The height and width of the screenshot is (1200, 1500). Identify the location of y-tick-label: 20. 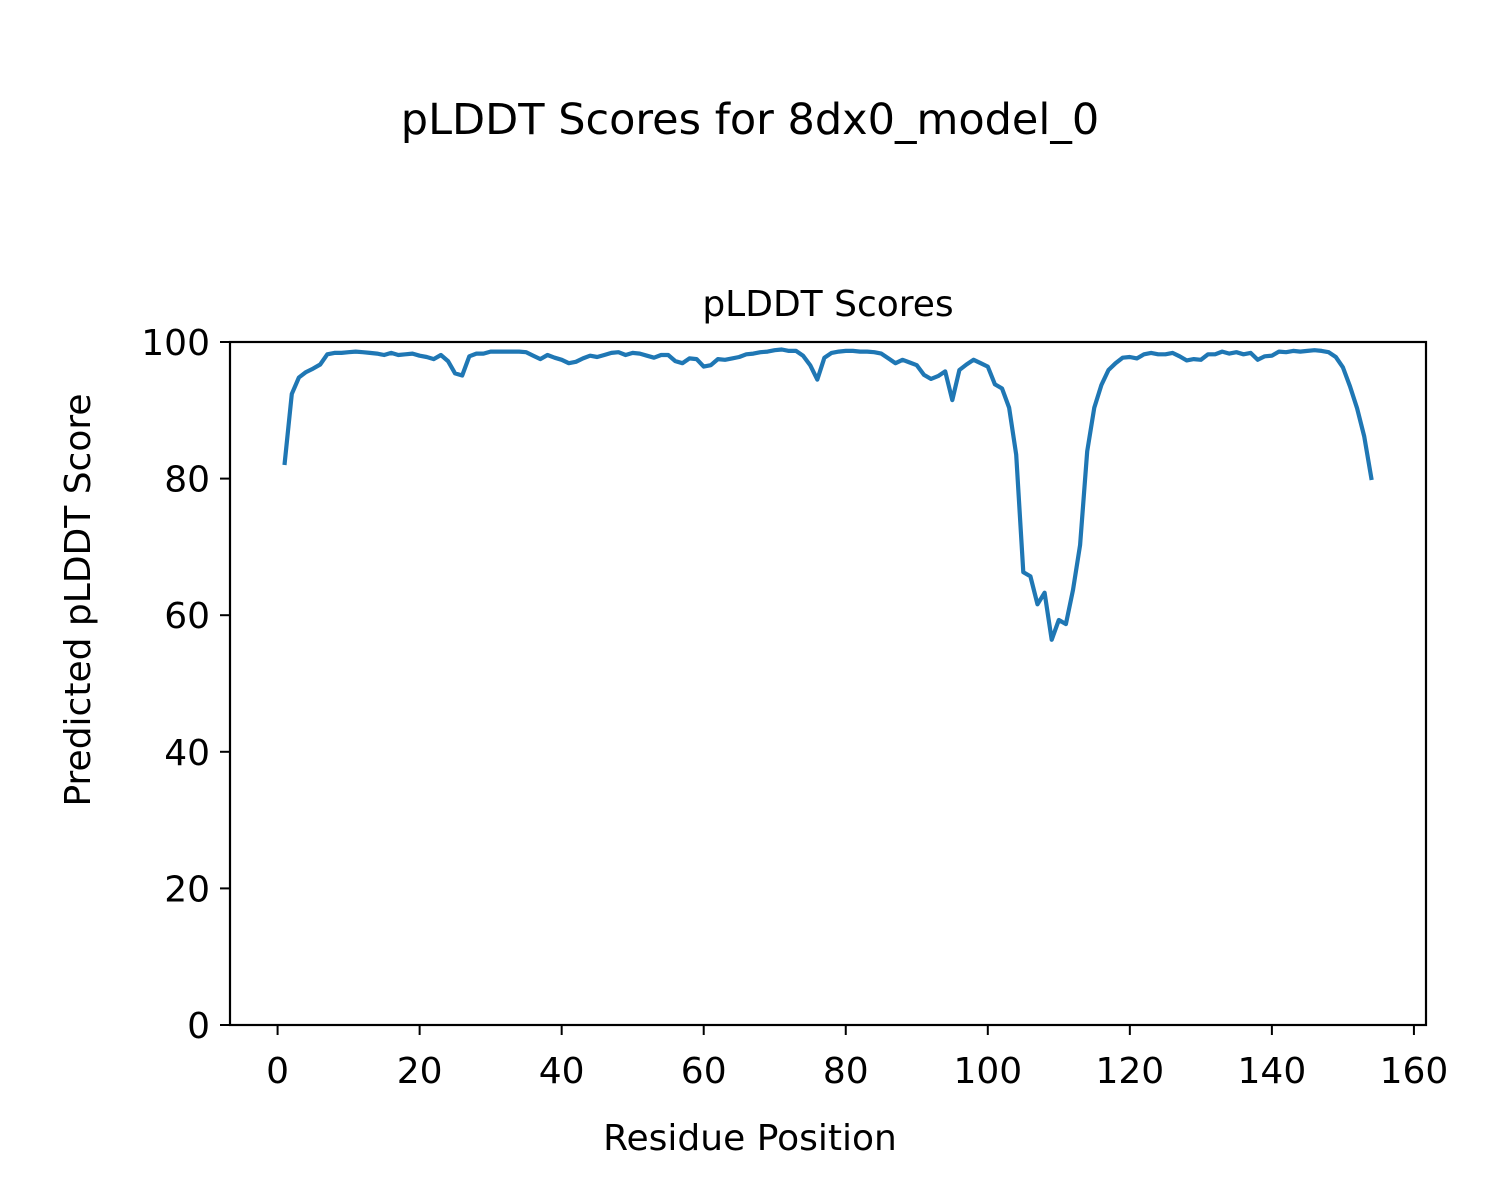
(187, 889).